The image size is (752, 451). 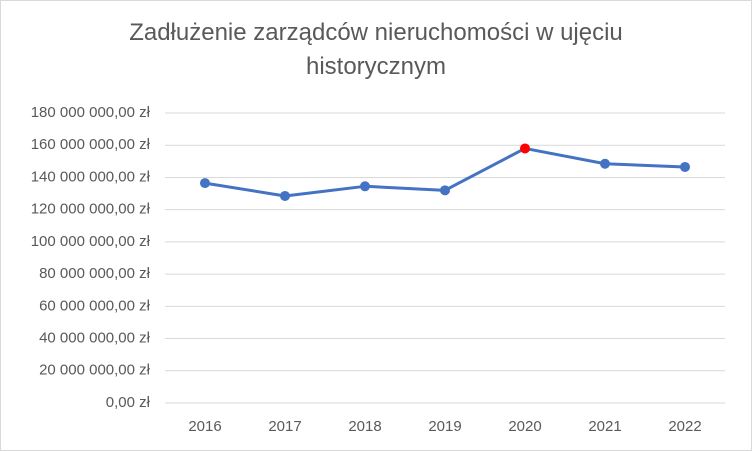 What do you see at coordinates (524, 426) in the screenshot?
I see `x-tick-label: 2020` at bounding box center [524, 426].